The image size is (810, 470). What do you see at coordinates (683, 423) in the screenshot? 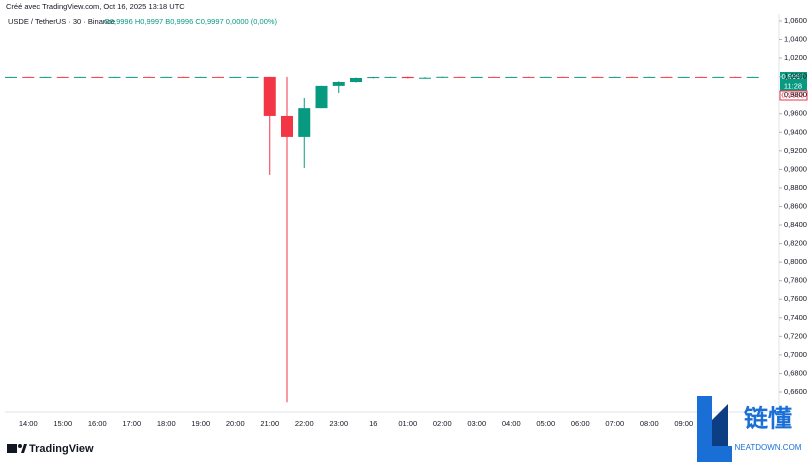
I see `x-tick-label: 09:00` at bounding box center [683, 423].